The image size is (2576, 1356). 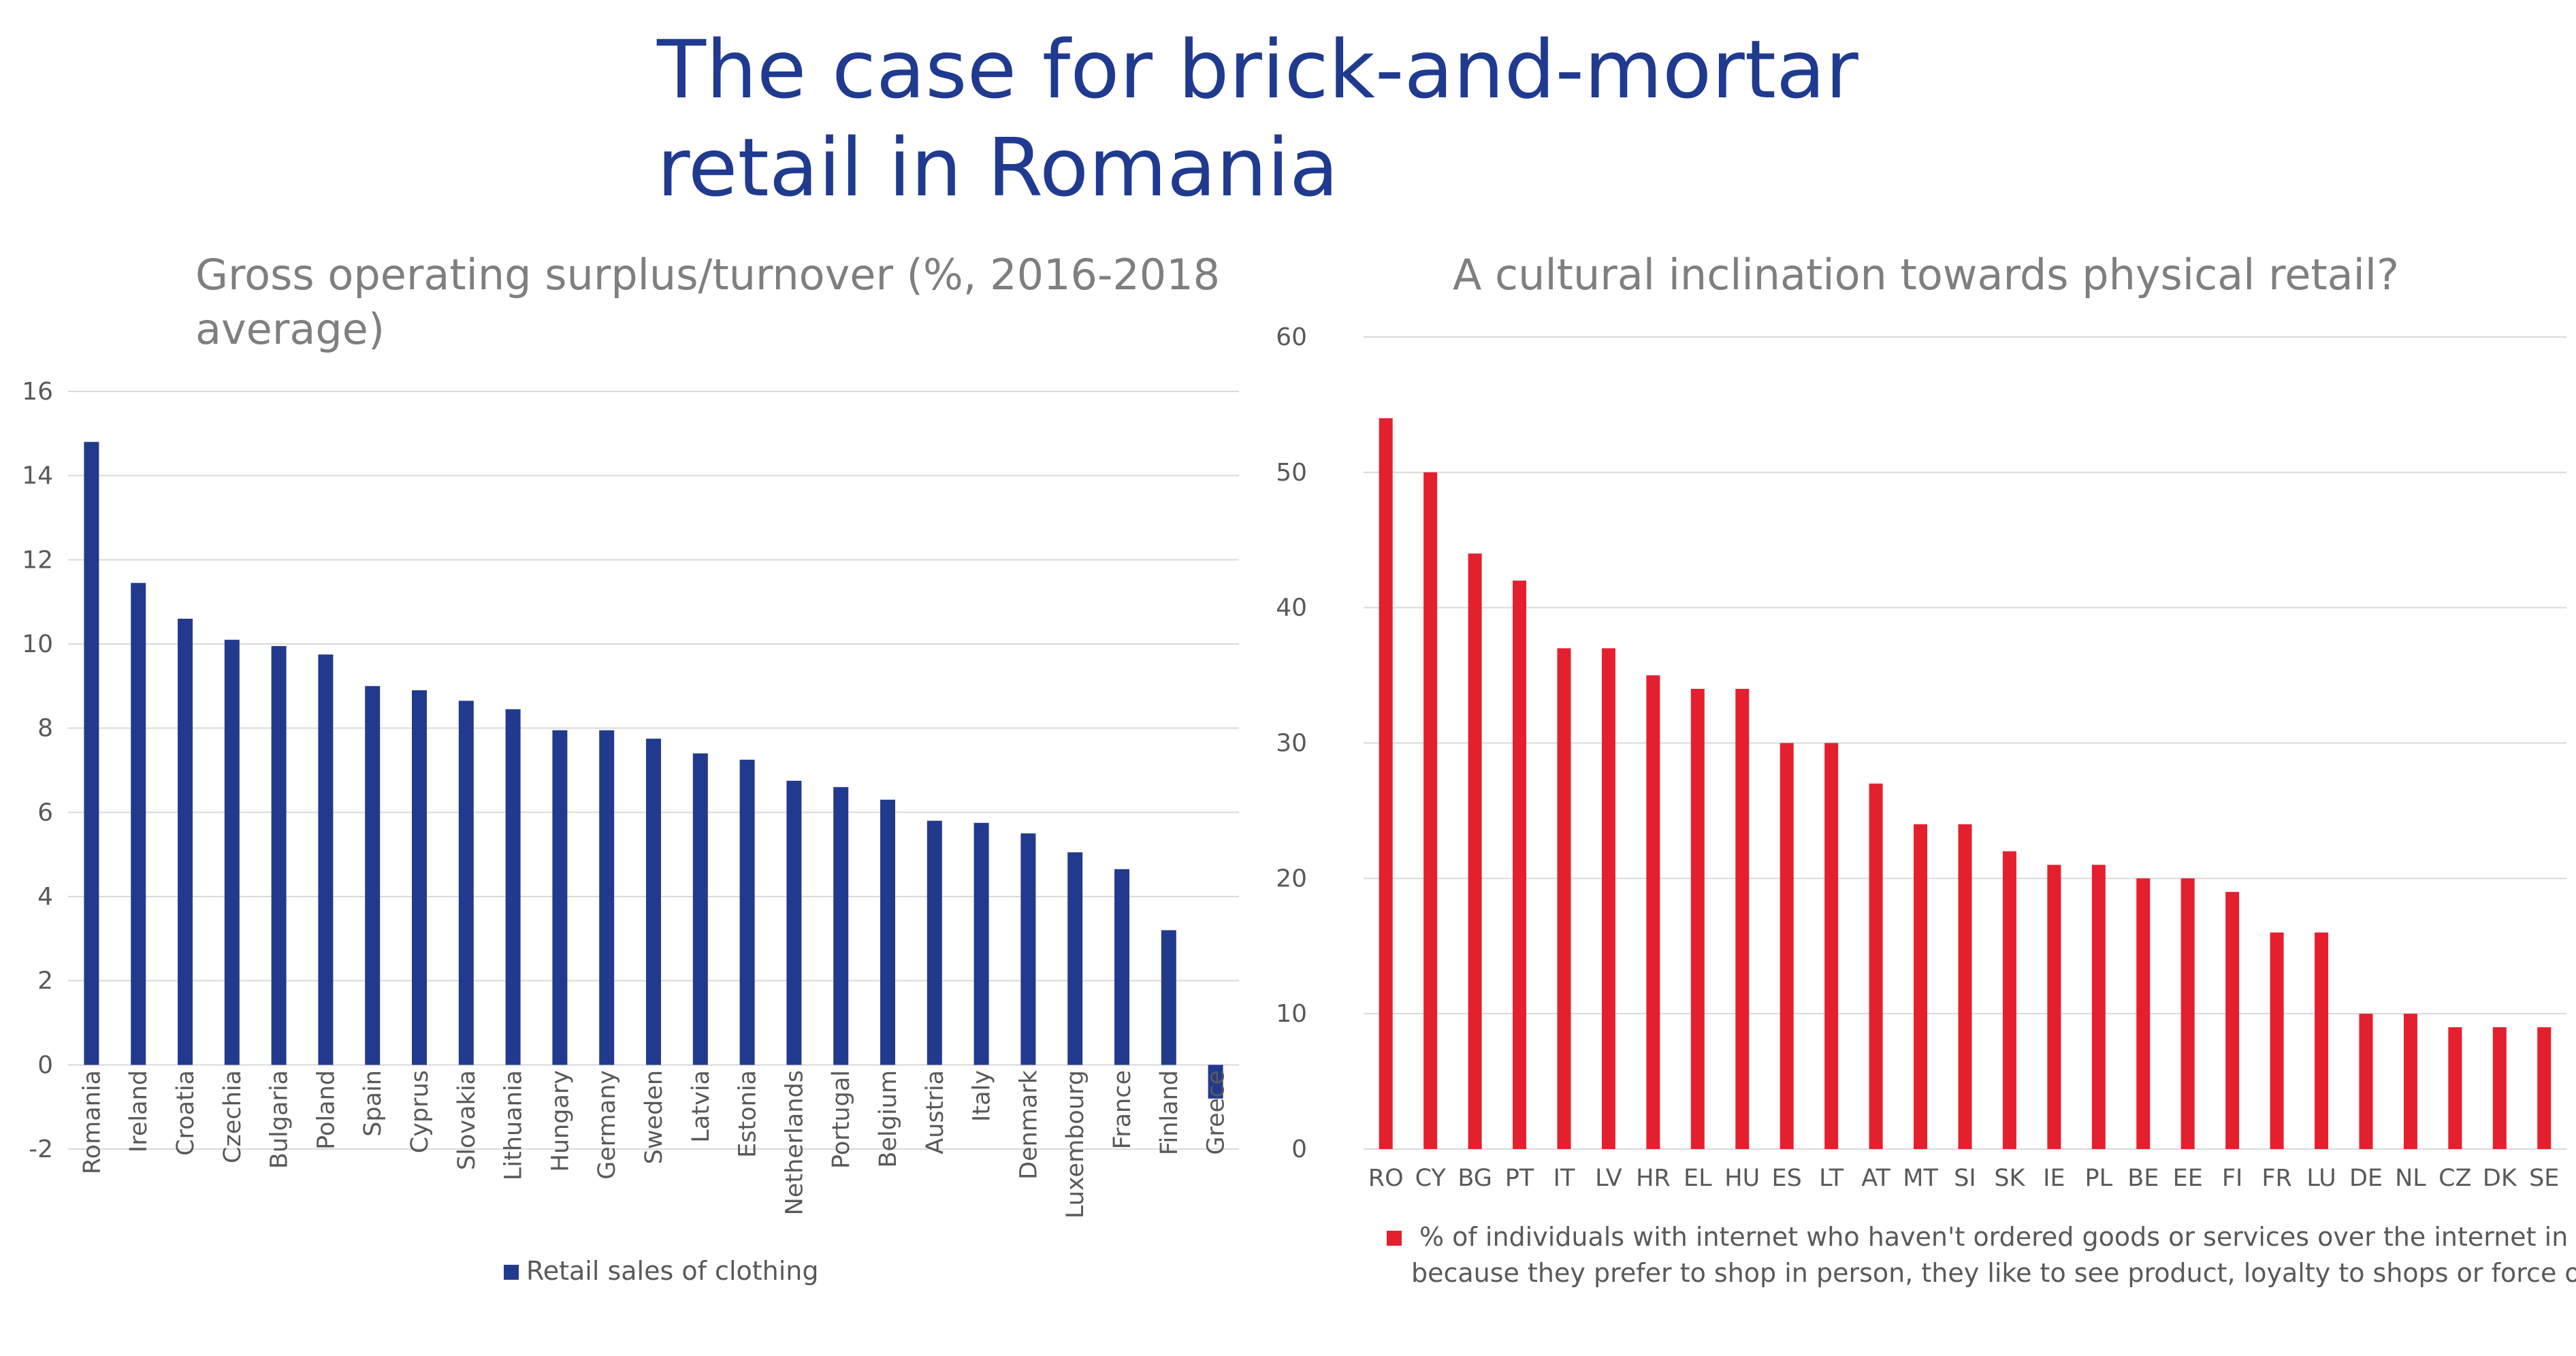 I want to click on right-y-axis: 0 10 20 30 40 50 60, so click(x=1292, y=743).